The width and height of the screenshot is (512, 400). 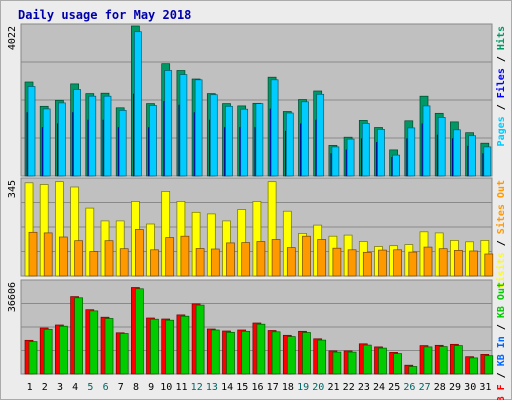 What do you see at coordinates (501, 270) in the screenshot?
I see `legend-entry: Visits` at bounding box center [501, 270].